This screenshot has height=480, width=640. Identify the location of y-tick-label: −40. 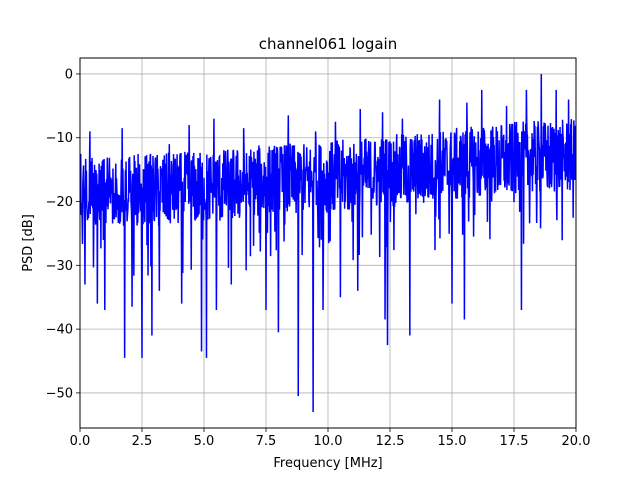
(59, 330).